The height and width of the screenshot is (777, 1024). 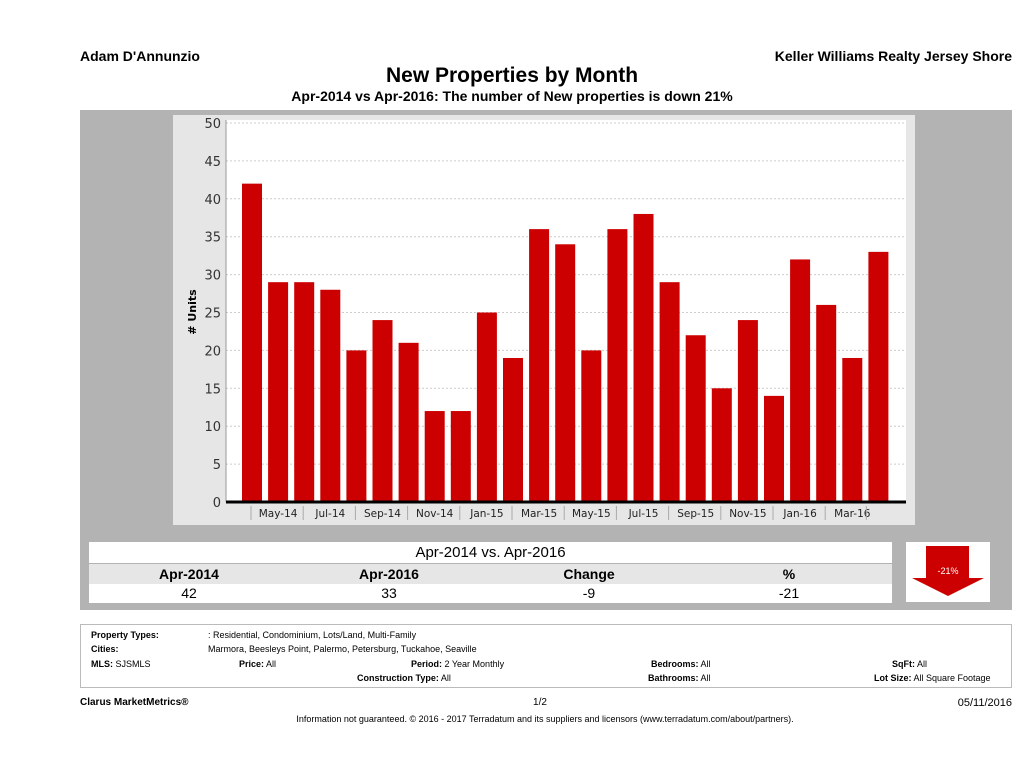 I want to click on filter-value: All Square Footage, so click(x=952, y=678).